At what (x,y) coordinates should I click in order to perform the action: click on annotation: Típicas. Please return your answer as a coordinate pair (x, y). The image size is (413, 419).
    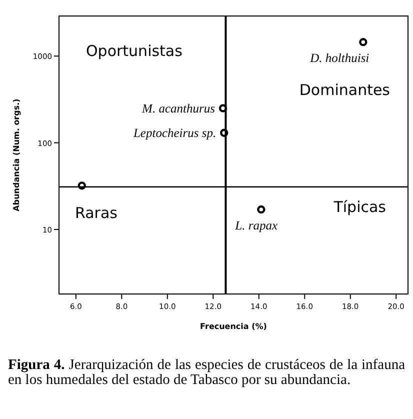
    Looking at the image, I should click on (359, 207).